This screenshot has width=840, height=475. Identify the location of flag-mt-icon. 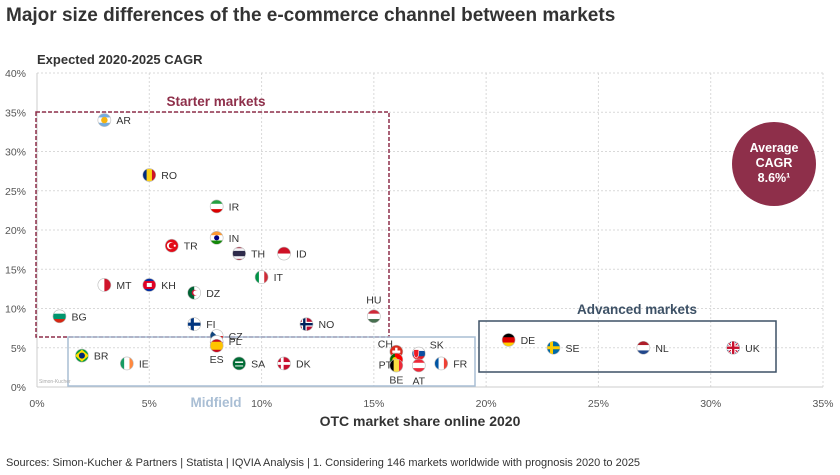
(104, 285).